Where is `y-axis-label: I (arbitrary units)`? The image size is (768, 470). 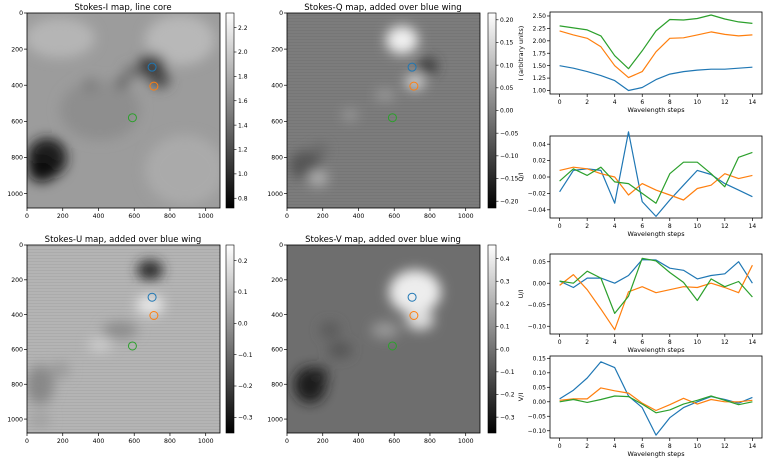 y-axis-label: I (arbitrary units) is located at coordinates (521, 53).